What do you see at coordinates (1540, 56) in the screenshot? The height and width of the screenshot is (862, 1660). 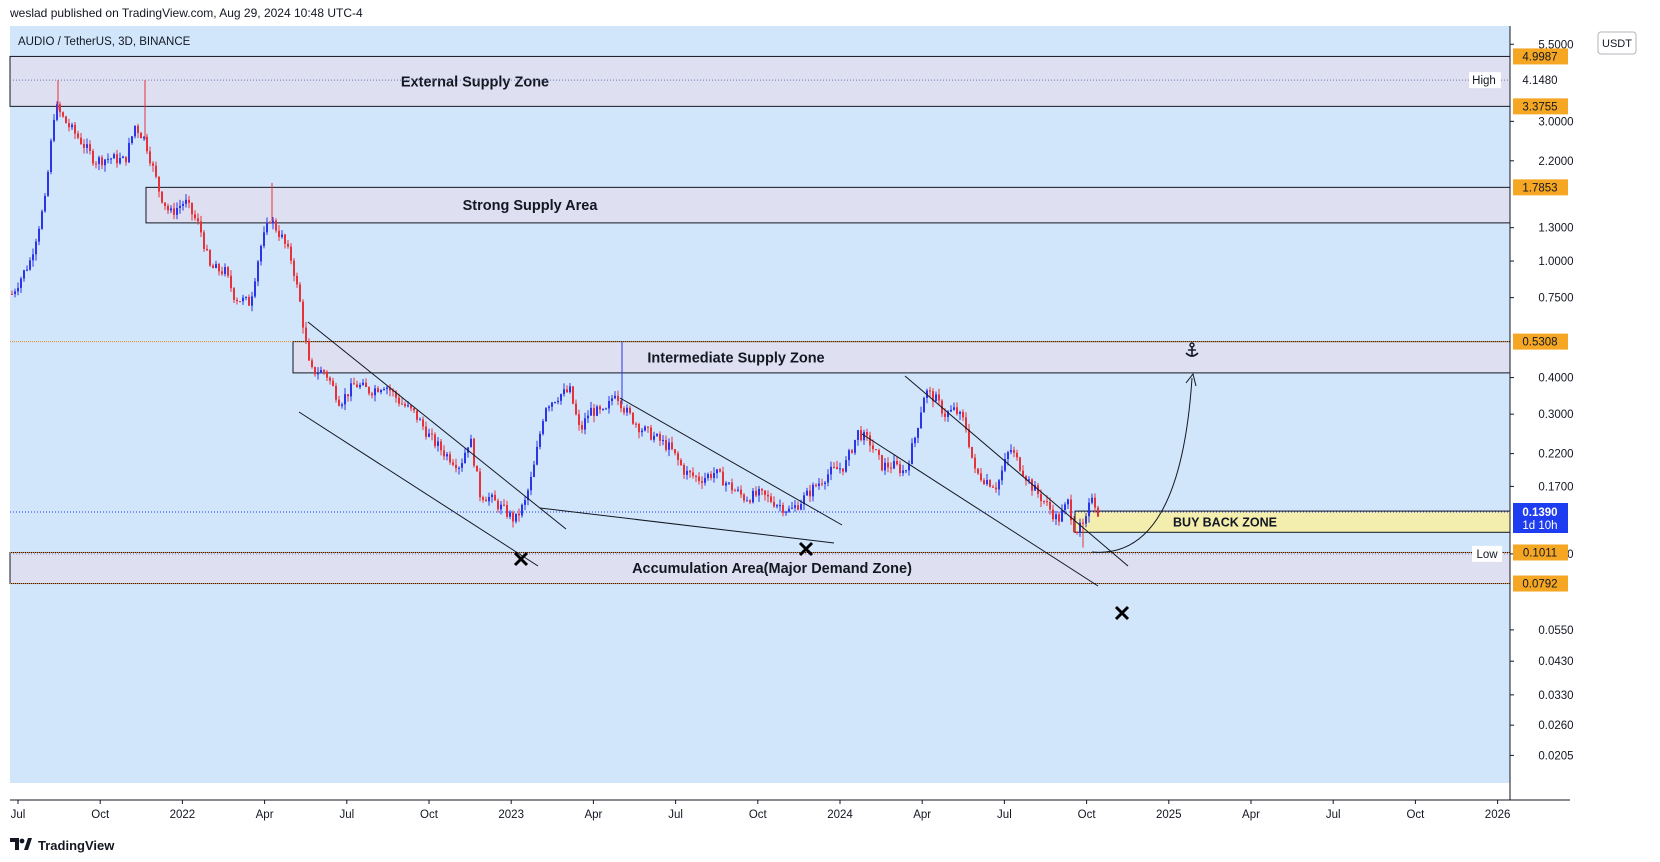 I see `price-tag` at bounding box center [1540, 56].